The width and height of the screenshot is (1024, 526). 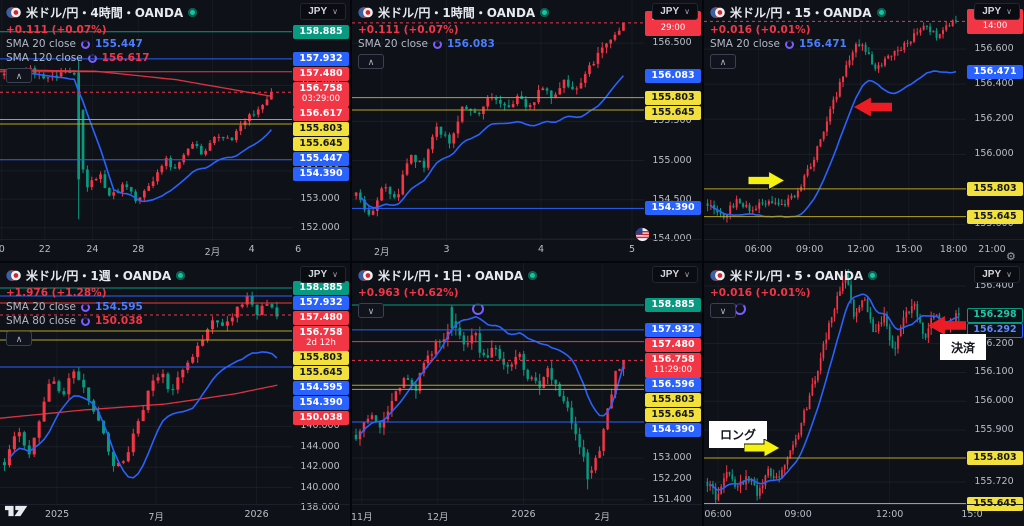 I want to click on price-axis-tick: 138.000, so click(x=320, y=508).